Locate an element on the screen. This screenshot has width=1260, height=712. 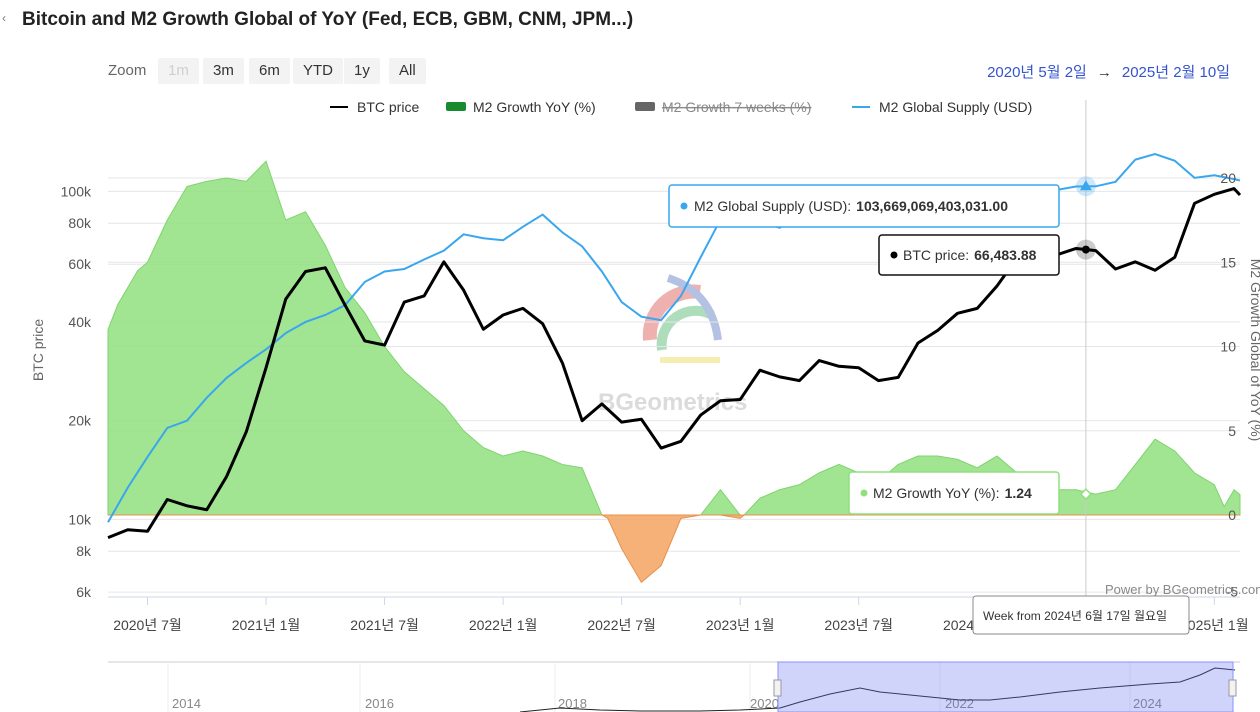
crosshair is located at coordinates (1085, 348).